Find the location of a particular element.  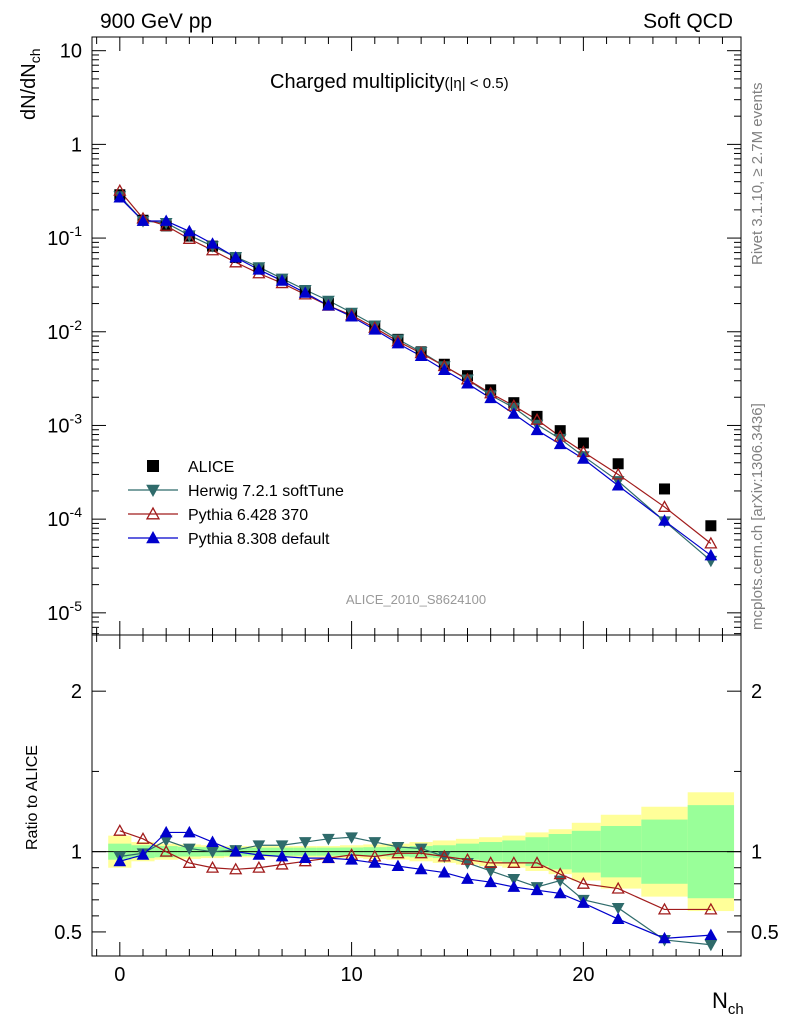

x-tick-label: 10 is located at coordinates (351, 975).